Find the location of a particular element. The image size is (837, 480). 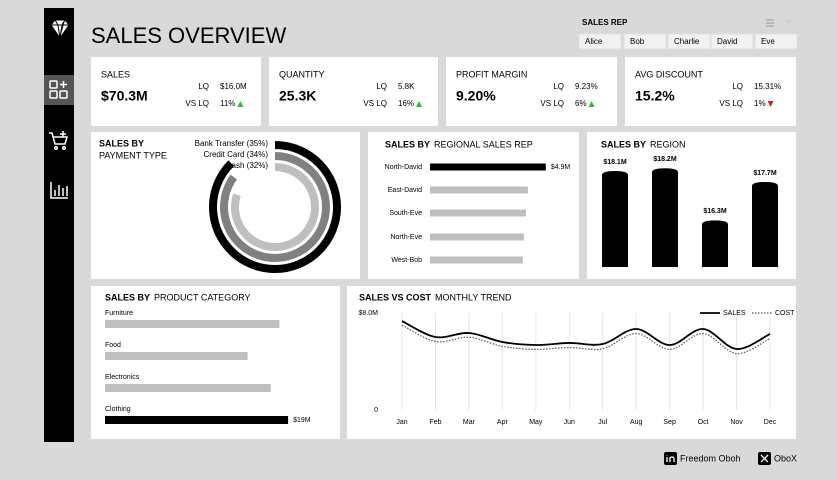

kpi-change: 11% is located at coordinates (227, 103).